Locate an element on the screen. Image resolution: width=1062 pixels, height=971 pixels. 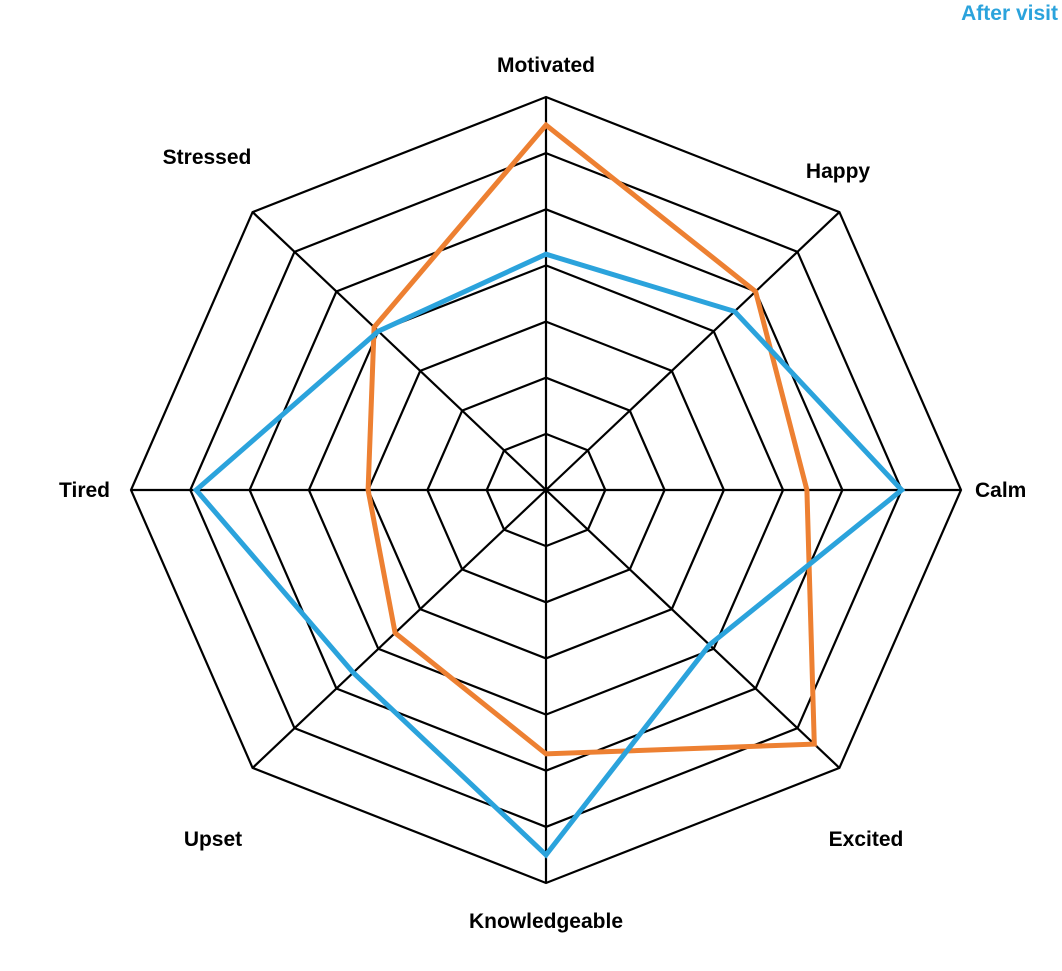
axis-label-calm: Calm is located at coordinates (1000, 490).